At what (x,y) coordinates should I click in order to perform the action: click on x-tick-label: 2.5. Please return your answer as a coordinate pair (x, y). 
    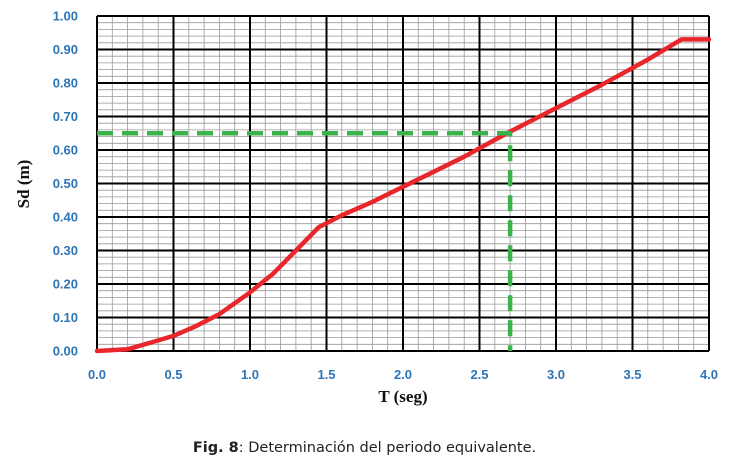
    Looking at the image, I should click on (479, 374).